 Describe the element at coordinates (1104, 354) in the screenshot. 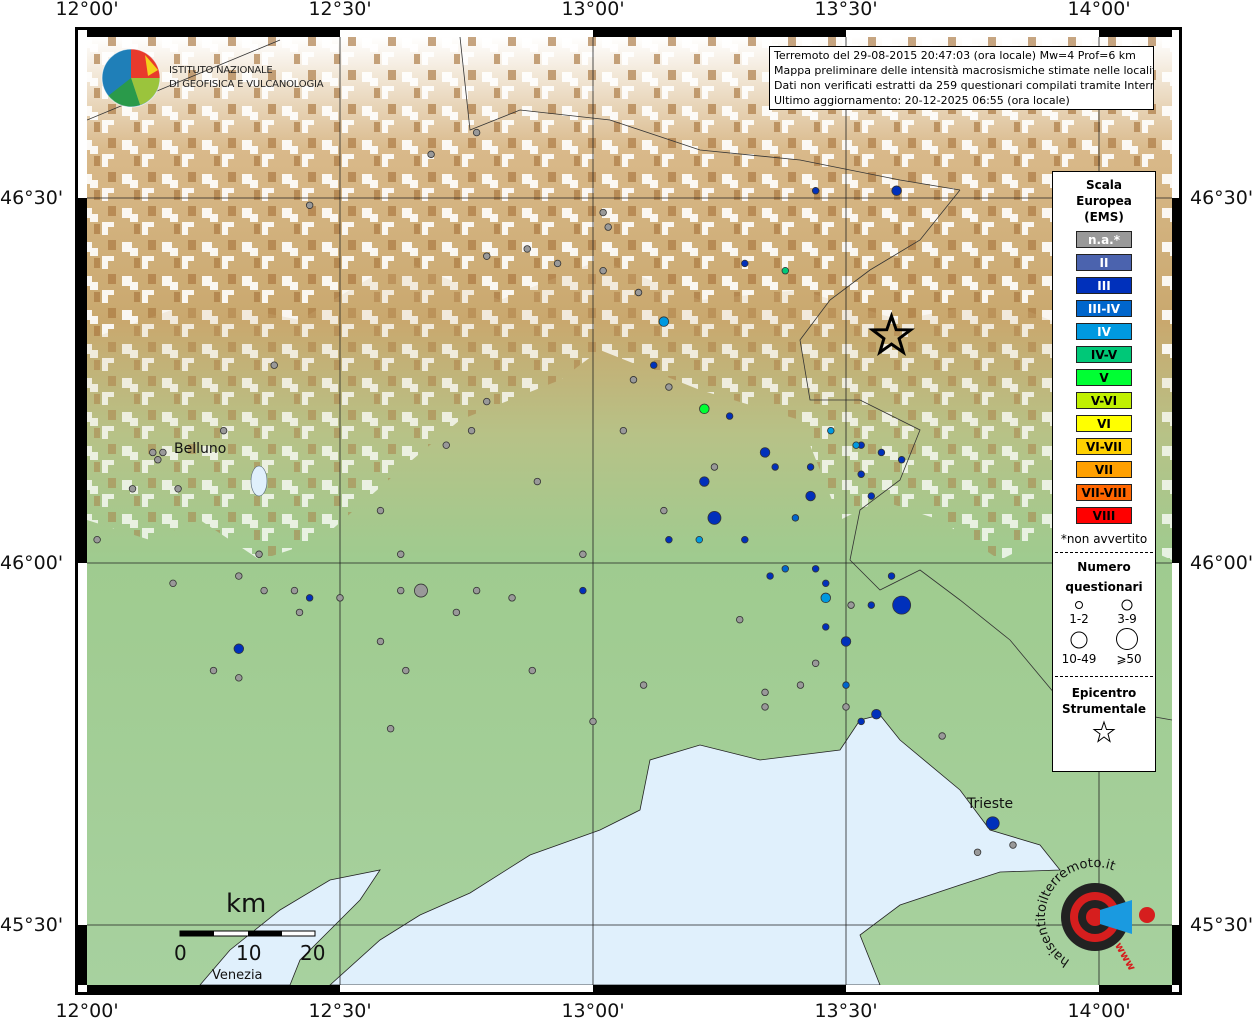

I see `legend-class-iv-v: IV-V` at that location.